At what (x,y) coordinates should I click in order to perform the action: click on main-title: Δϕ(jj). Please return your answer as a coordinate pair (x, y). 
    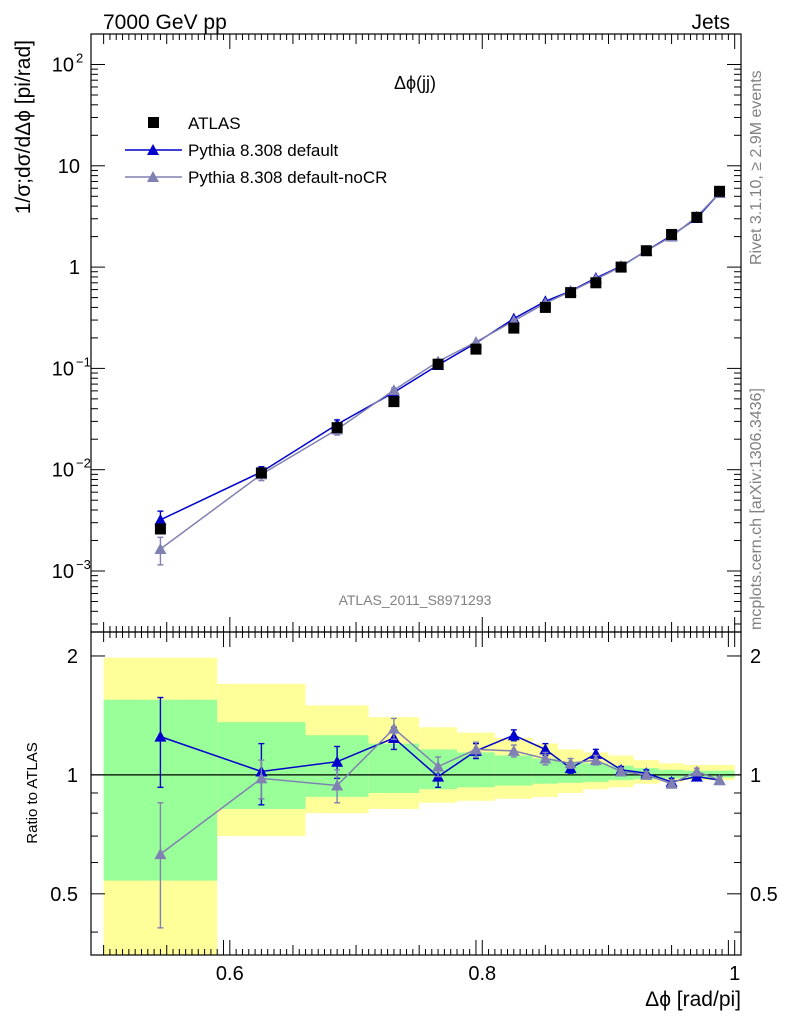
    Looking at the image, I should click on (415, 83).